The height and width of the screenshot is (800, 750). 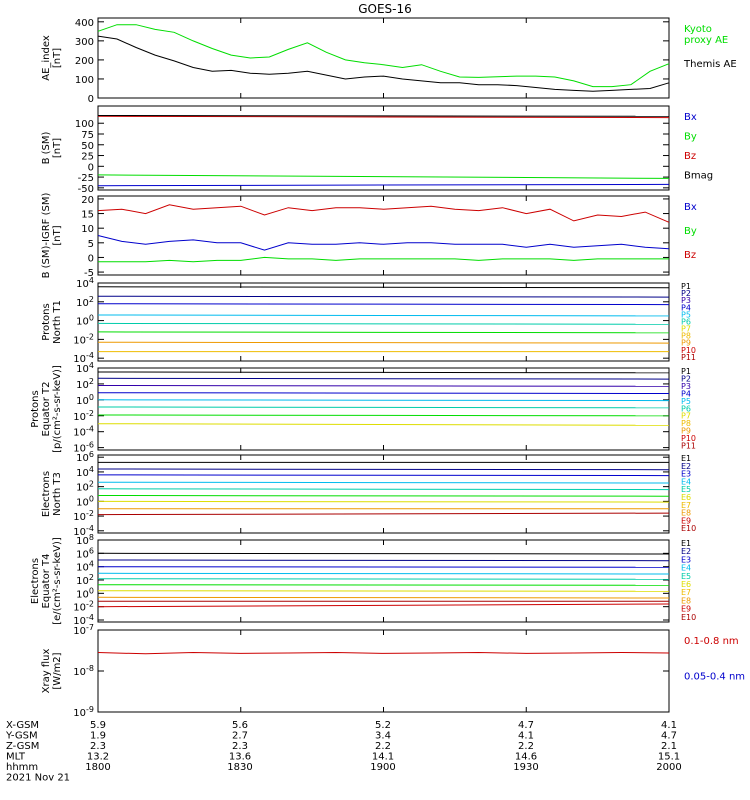 I want to click on series-line-orange, so click(x=383, y=342).